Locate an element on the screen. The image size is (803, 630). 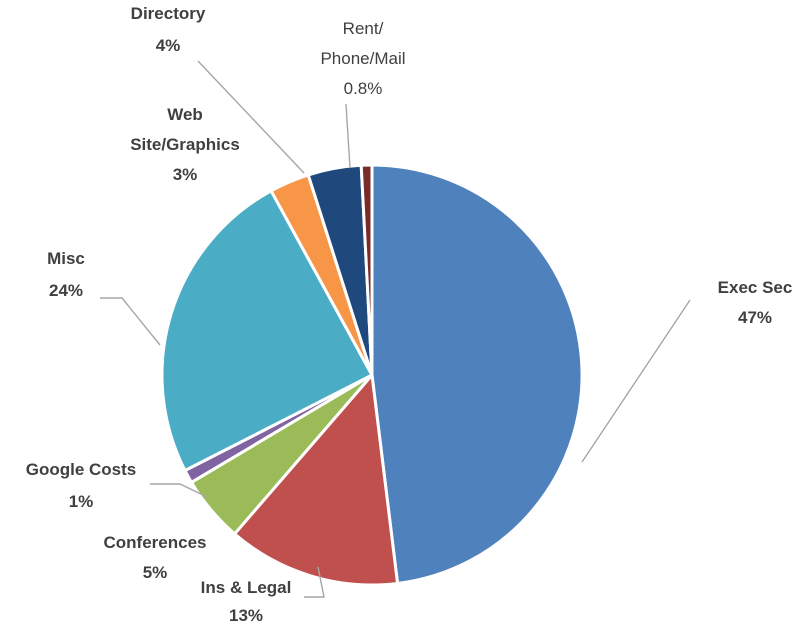
data-label-value-misc: 24% is located at coordinates (66, 290).